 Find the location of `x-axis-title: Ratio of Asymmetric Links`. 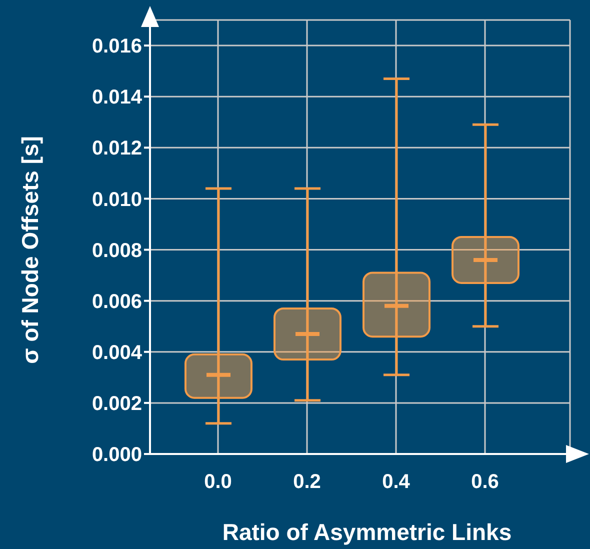

x-axis-title: Ratio of Asymmetric Links is located at coordinates (367, 532).